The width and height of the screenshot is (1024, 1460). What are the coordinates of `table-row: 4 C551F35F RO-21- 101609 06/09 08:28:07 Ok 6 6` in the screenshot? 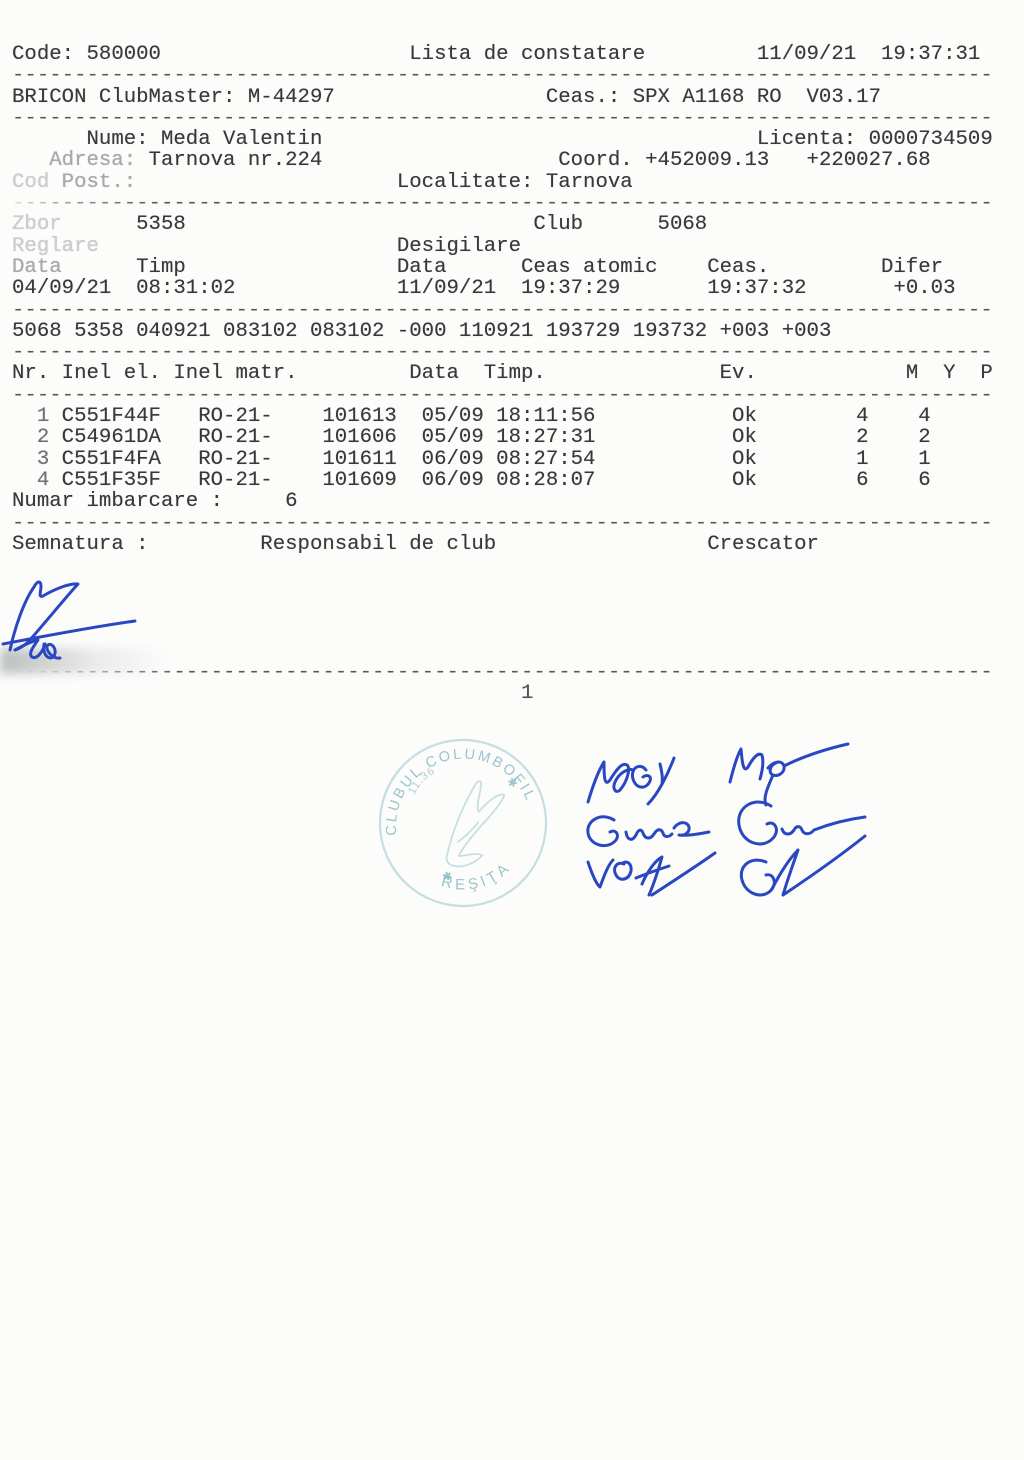 It's located at (483, 480).